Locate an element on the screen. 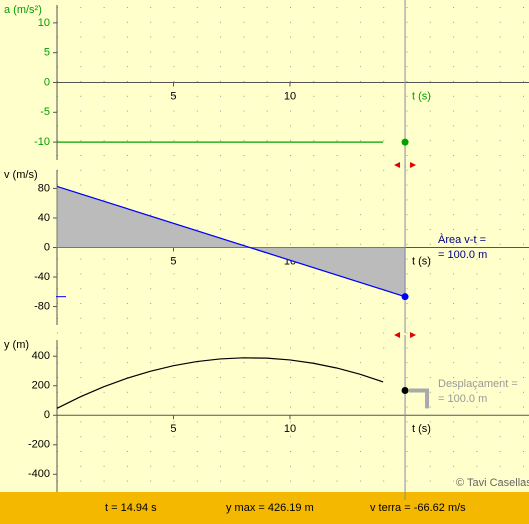  status-bar is located at coordinates (264, 508).